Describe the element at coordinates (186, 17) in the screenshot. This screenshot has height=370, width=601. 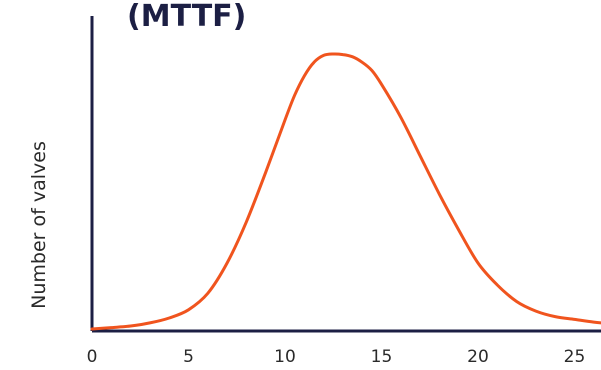
I see `chart-title: (MTTF)` at that location.